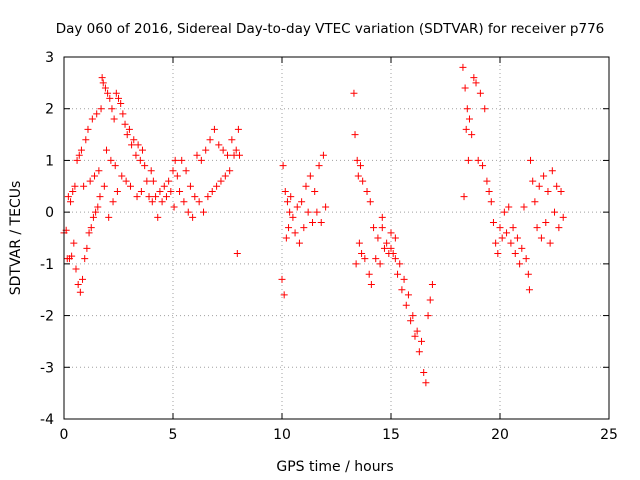  I want to click on x-tick-label: 25, so click(609, 435).